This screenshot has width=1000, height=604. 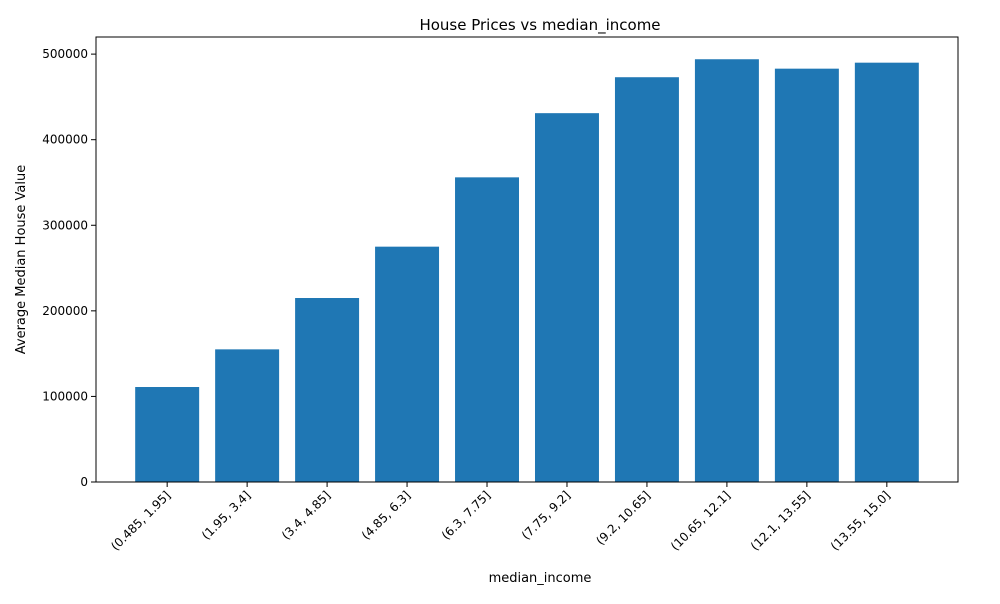 I want to click on y-axis-ticks: 0 100000 200000 300000 400000 500000, so click(x=69, y=268).